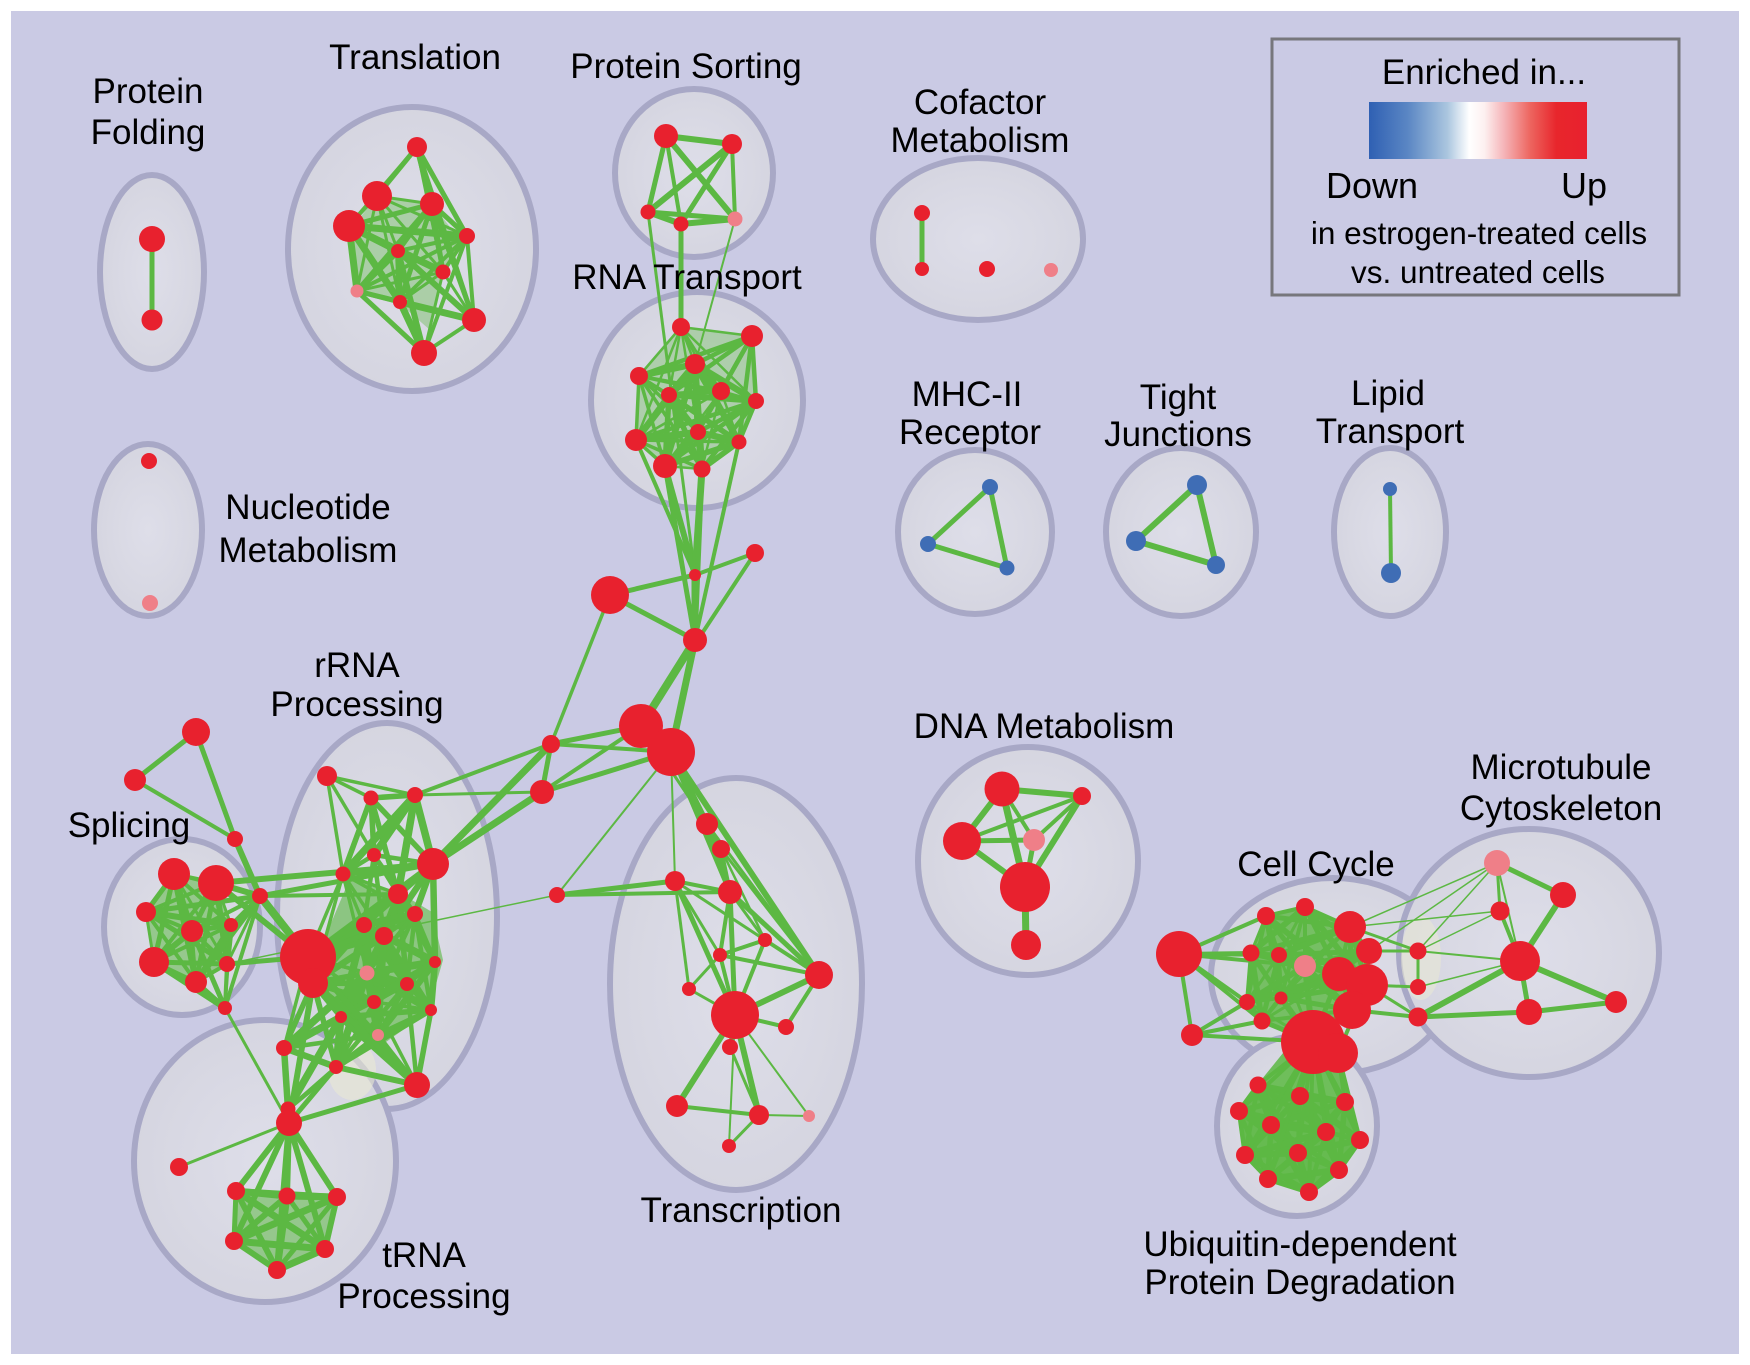 The image size is (1750, 1365). I want to click on svg-text: Tight, so click(1178, 397).